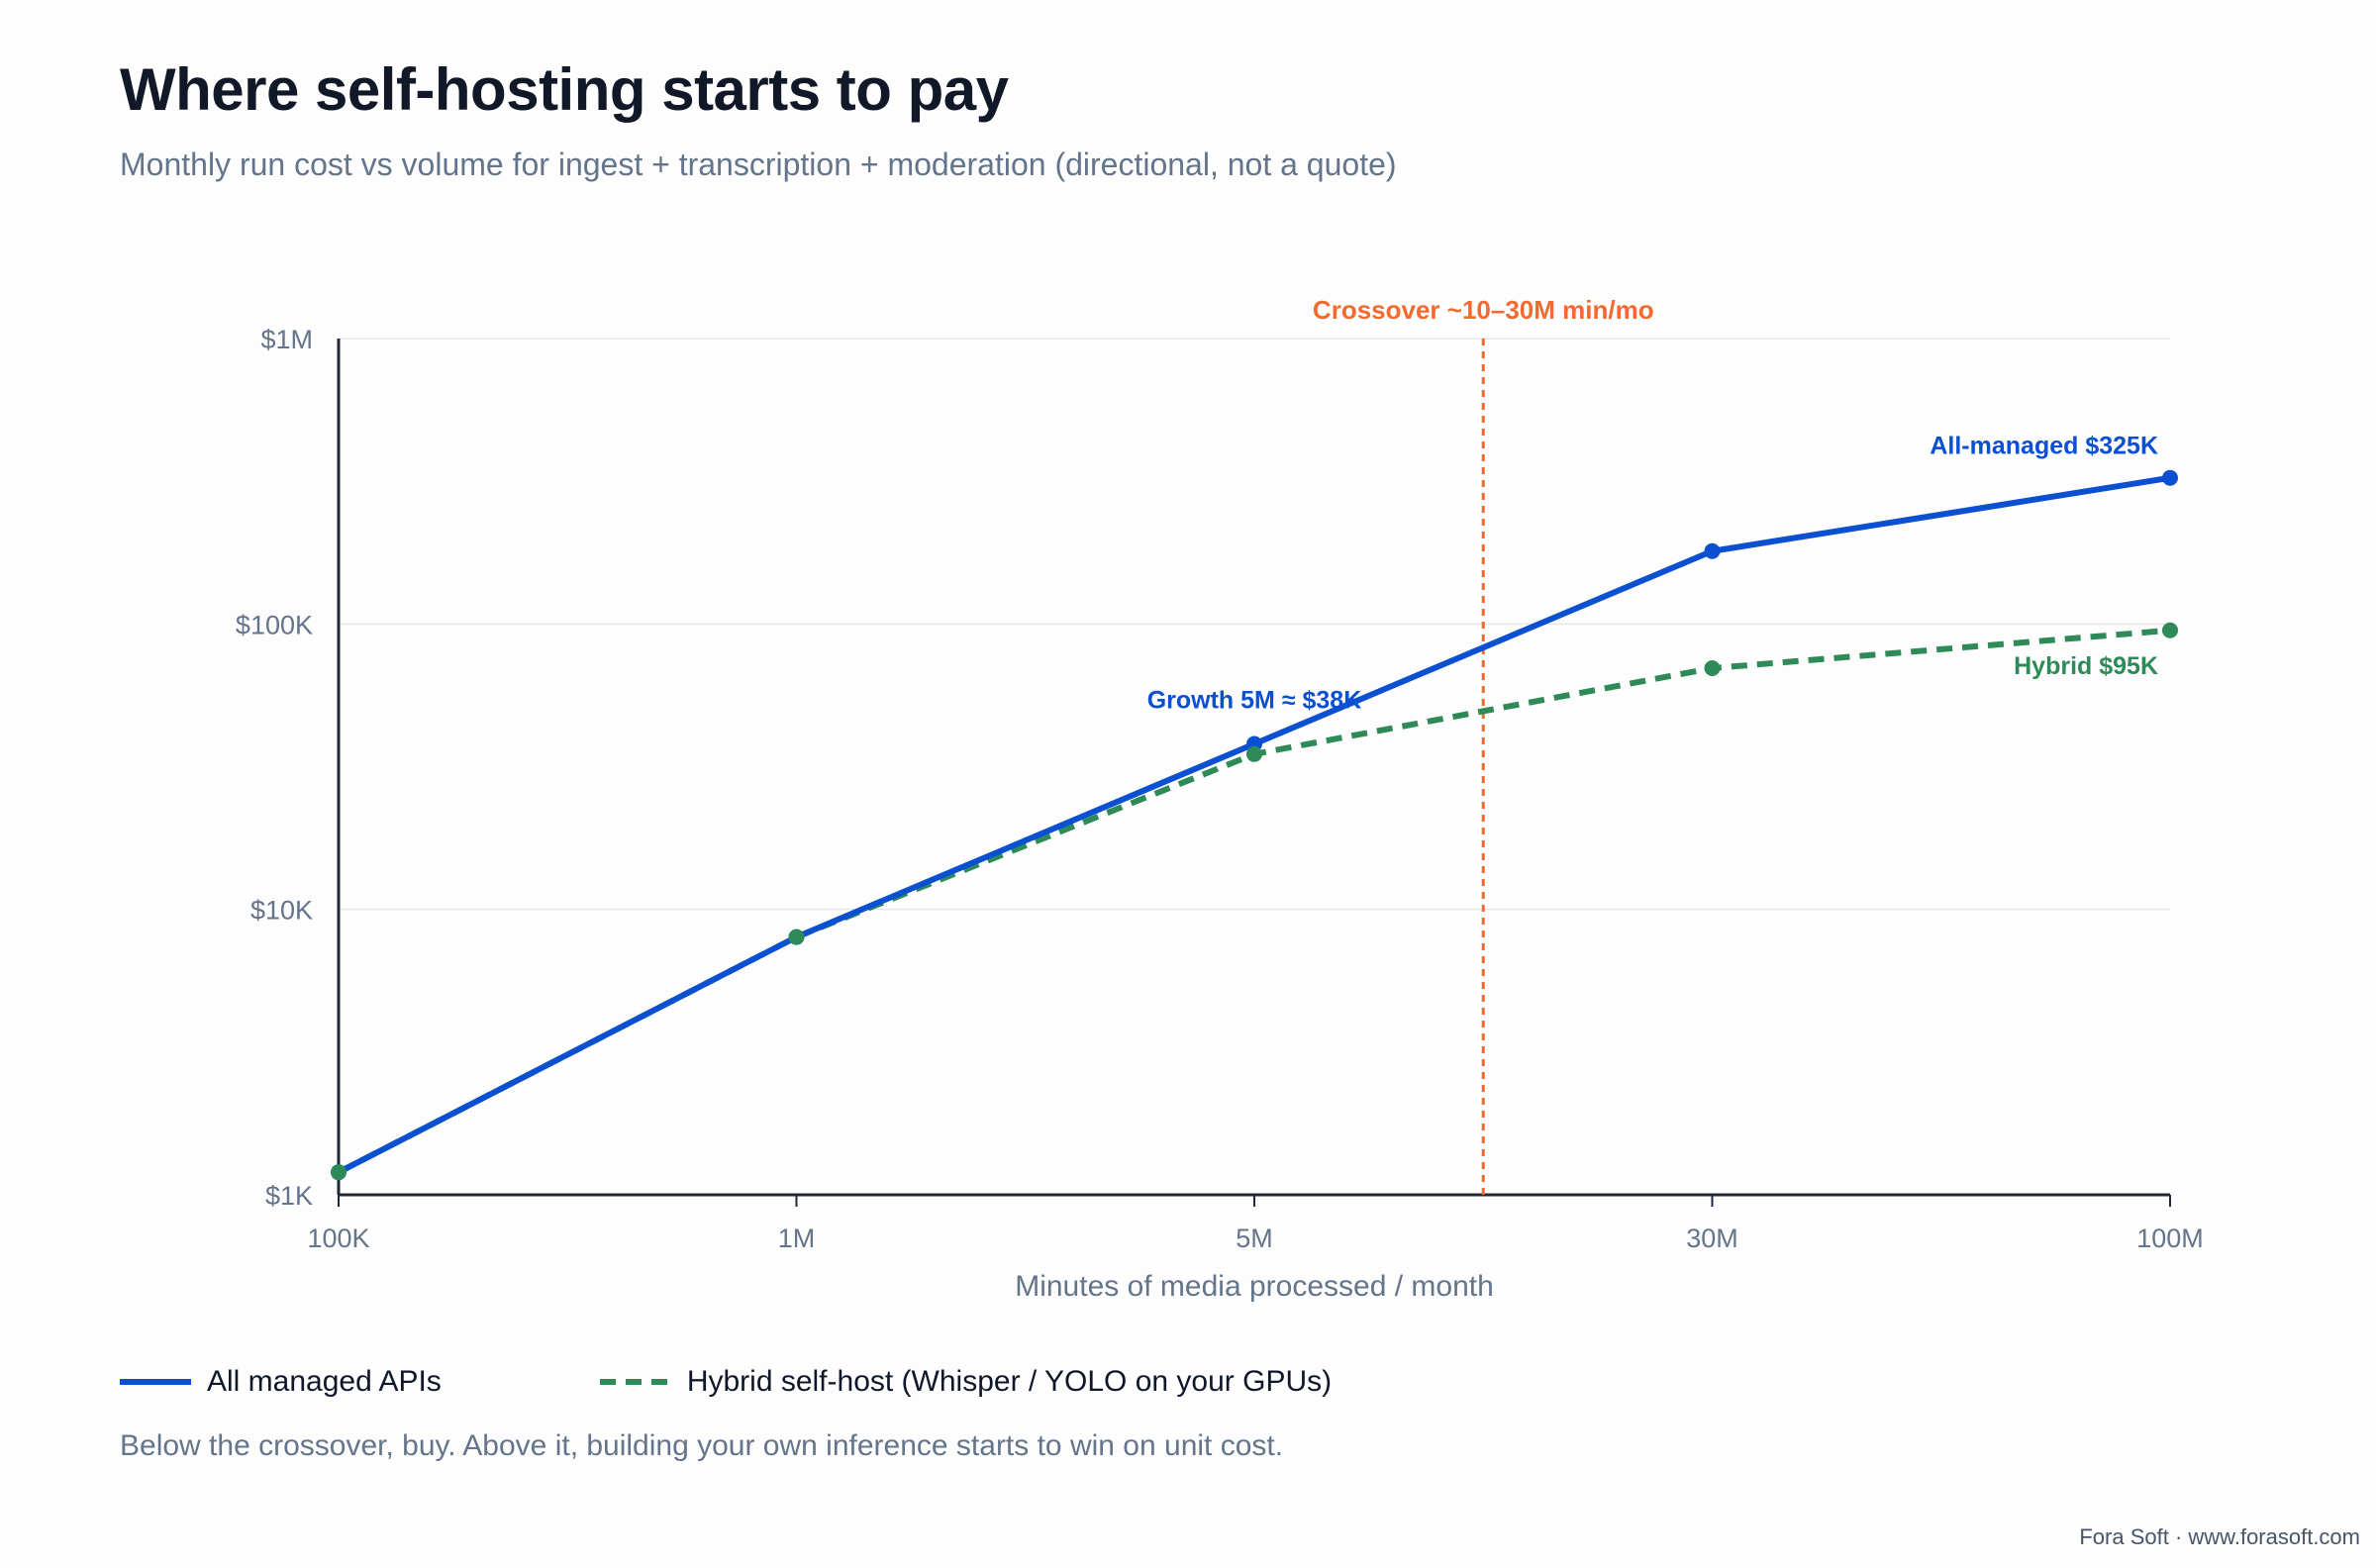  I want to click on legend-item-managed: All managed APIs, so click(281, 1382).